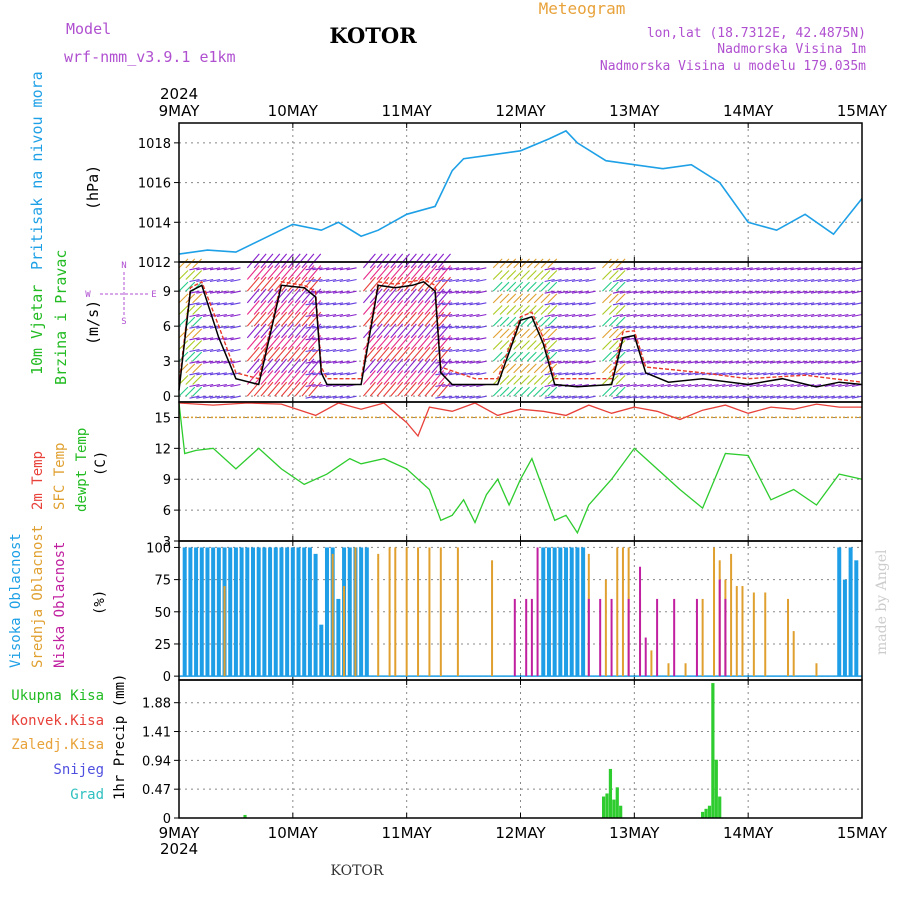 The width and height of the screenshot is (900, 900). Describe the element at coordinates (60, 605) in the screenshot. I see `cloud-axis-title-3: Niska Oblacnost` at that location.